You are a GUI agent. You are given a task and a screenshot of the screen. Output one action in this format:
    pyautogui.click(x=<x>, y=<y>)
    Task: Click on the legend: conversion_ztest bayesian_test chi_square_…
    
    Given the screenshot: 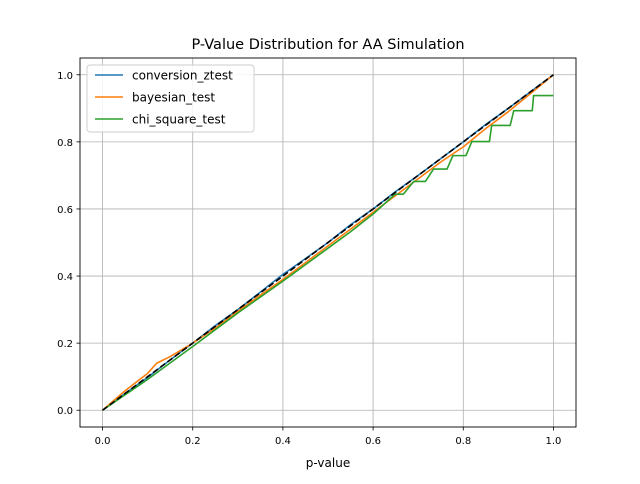 What is the action you would take?
    pyautogui.click(x=170, y=98)
    